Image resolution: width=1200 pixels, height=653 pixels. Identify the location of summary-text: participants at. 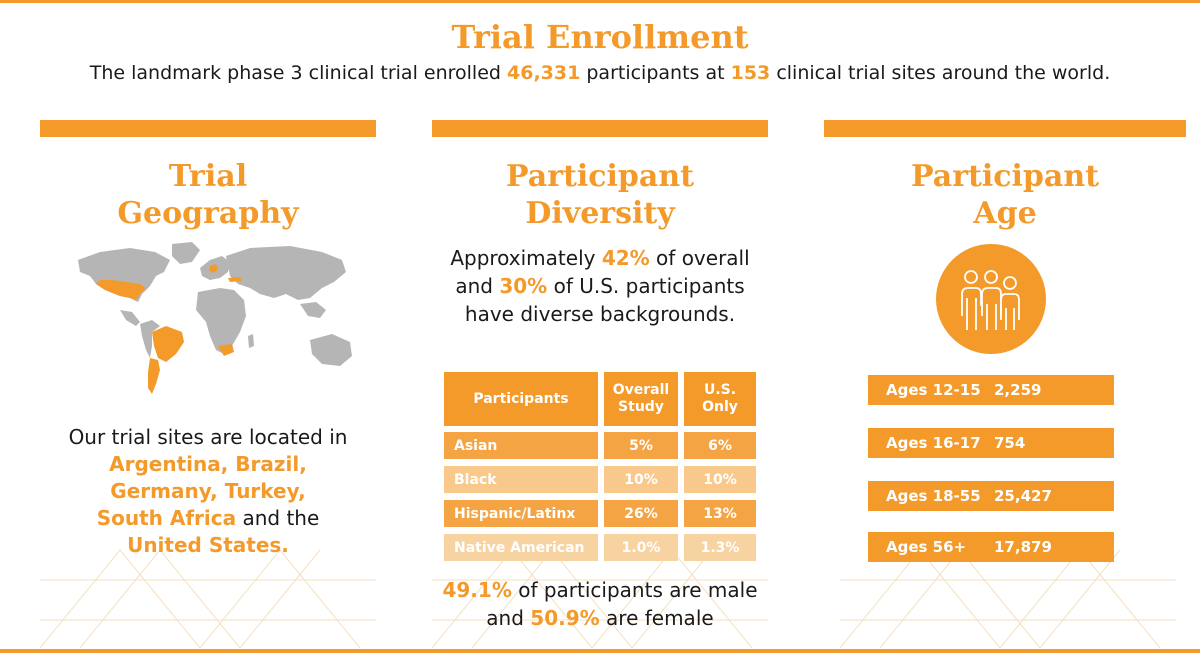
(655, 73).